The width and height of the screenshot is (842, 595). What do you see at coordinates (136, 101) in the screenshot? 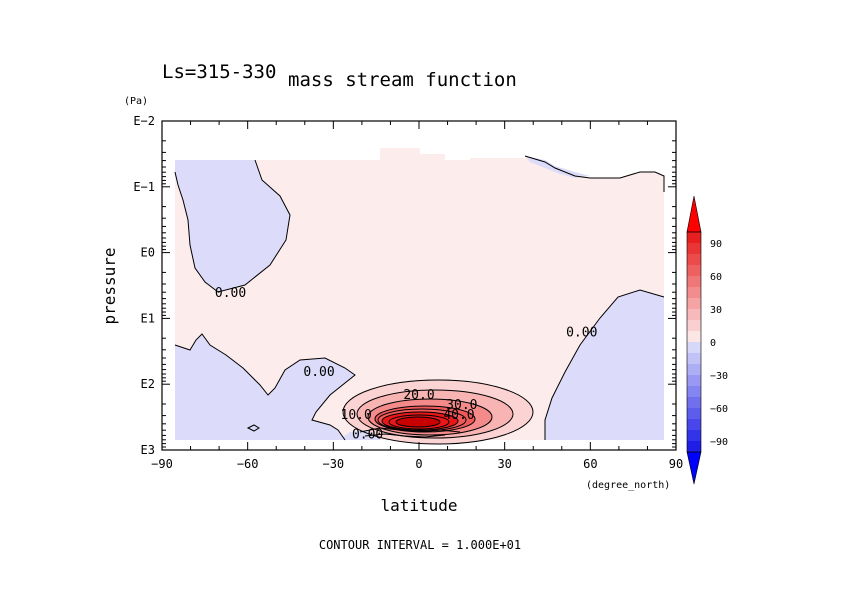
I see `y-unit-label: (Pa)` at bounding box center [136, 101].